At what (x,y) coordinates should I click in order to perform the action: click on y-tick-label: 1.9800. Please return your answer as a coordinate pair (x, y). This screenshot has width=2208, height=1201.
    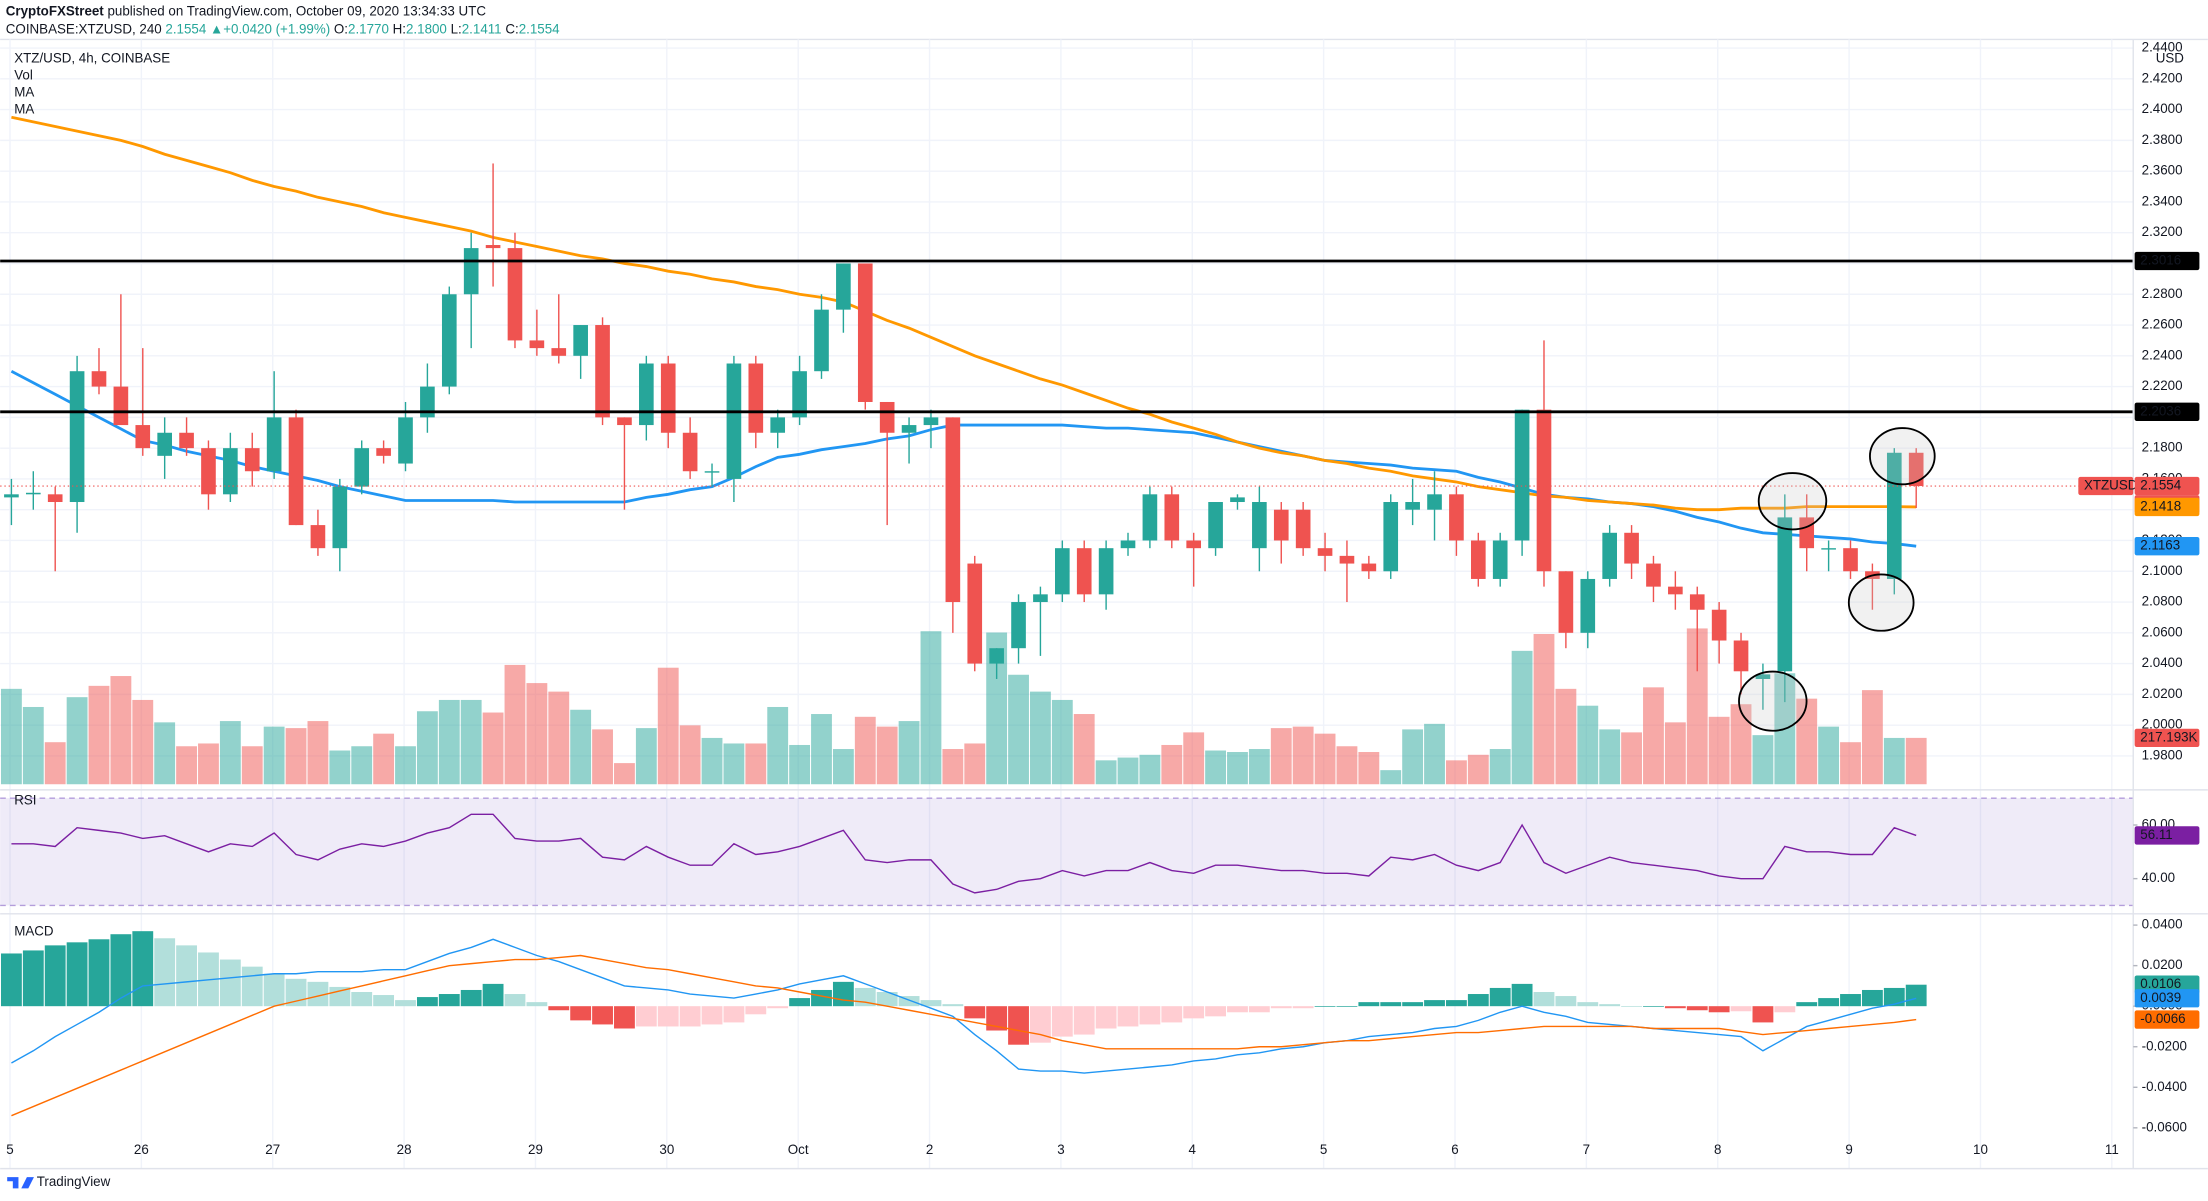
    Looking at the image, I should click on (2162, 754).